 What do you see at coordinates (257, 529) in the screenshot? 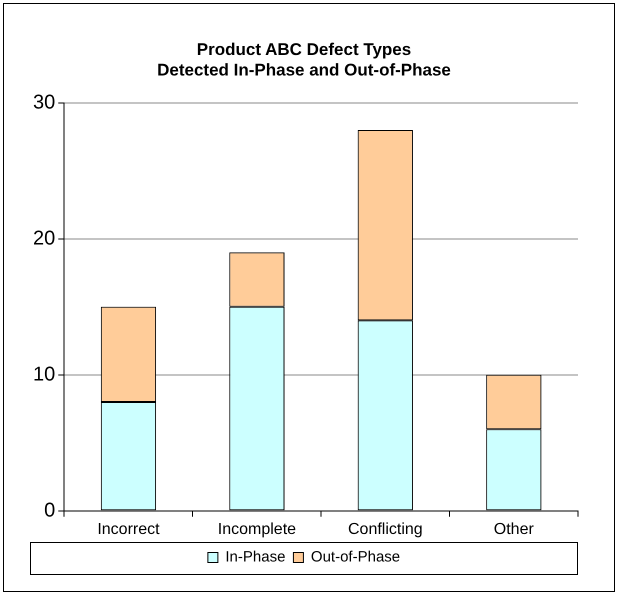
I see `x-tick-label: Incomplete` at bounding box center [257, 529].